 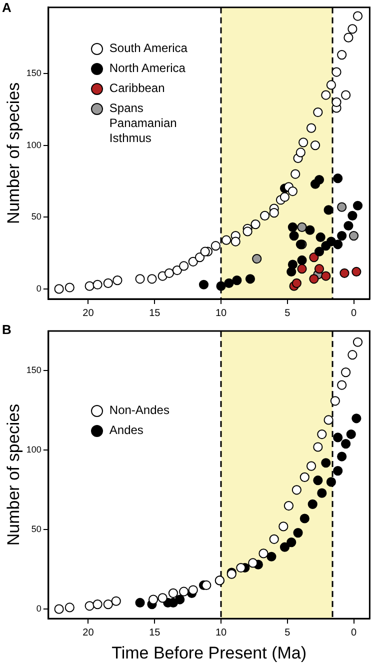 What do you see at coordinates (209, 652) in the screenshot?
I see `x-axis-title: Time Before Present (Ma)` at bounding box center [209, 652].